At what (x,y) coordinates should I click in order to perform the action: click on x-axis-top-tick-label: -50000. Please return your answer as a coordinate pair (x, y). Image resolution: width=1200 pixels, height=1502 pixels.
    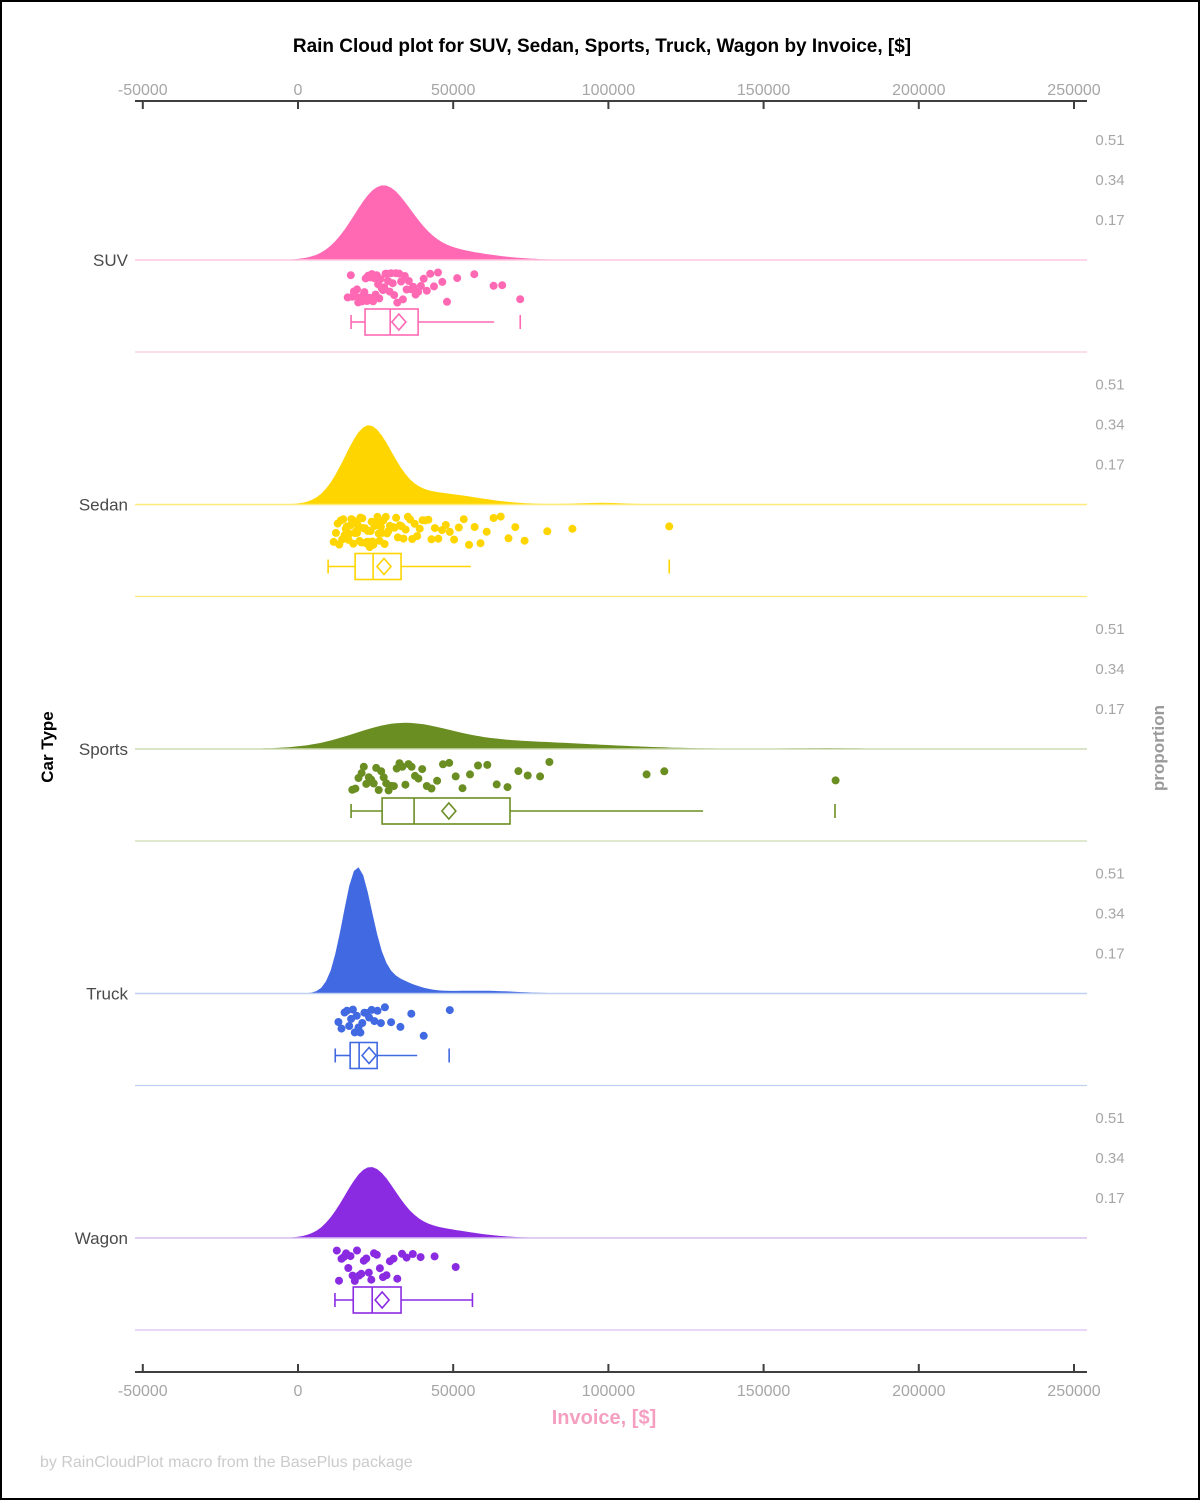
    Looking at the image, I should click on (143, 90).